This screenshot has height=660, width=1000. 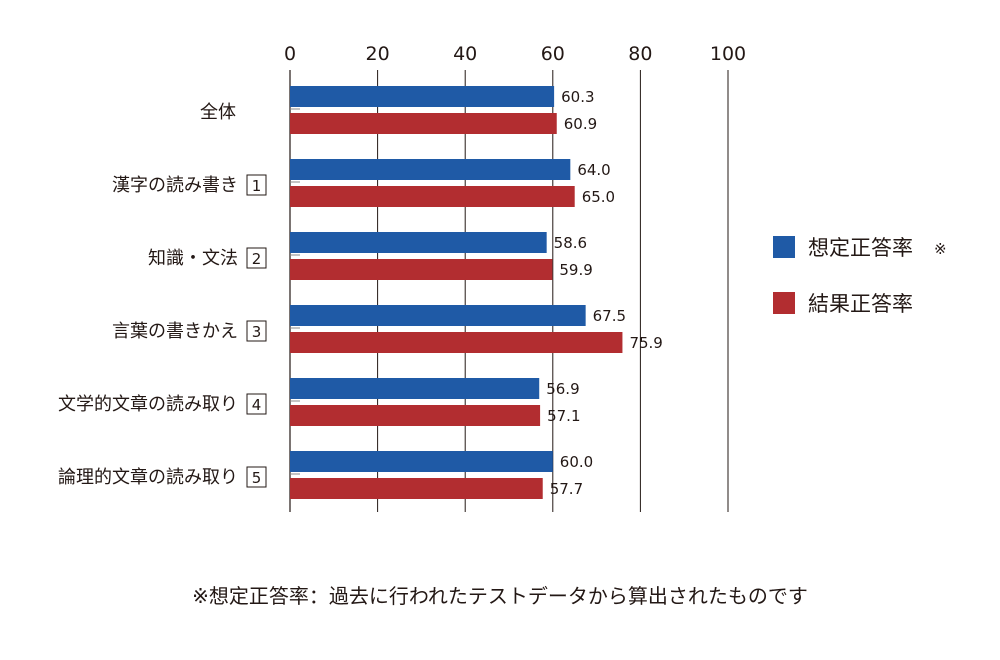 What do you see at coordinates (598, 197) in the screenshot?
I see `data-label-1-1: 65.0` at bounding box center [598, 197].